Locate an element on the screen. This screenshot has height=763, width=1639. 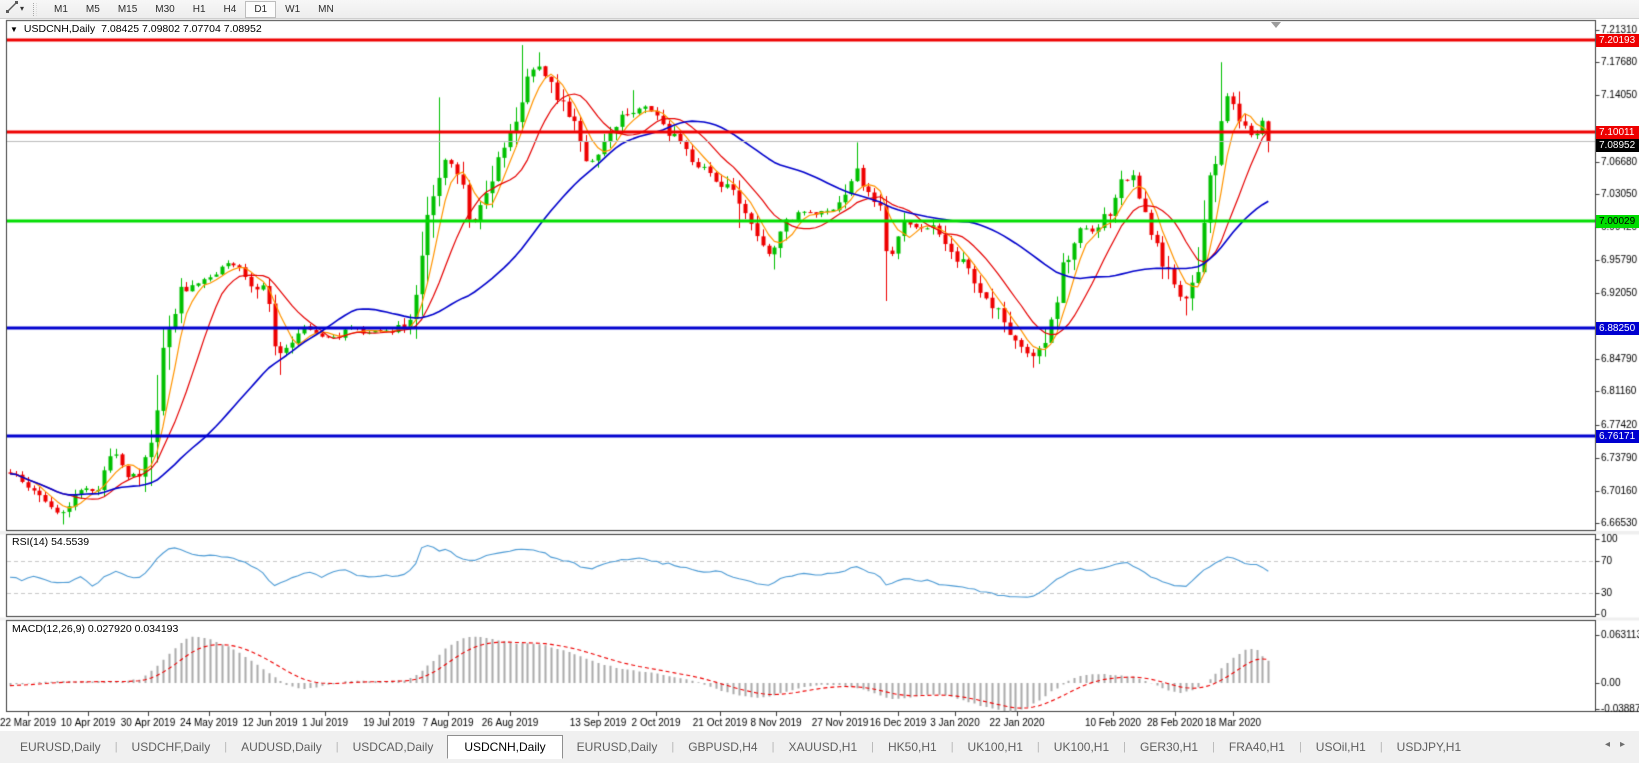
timeframe-button-m5: M5 is located at coordinates (92, 9).